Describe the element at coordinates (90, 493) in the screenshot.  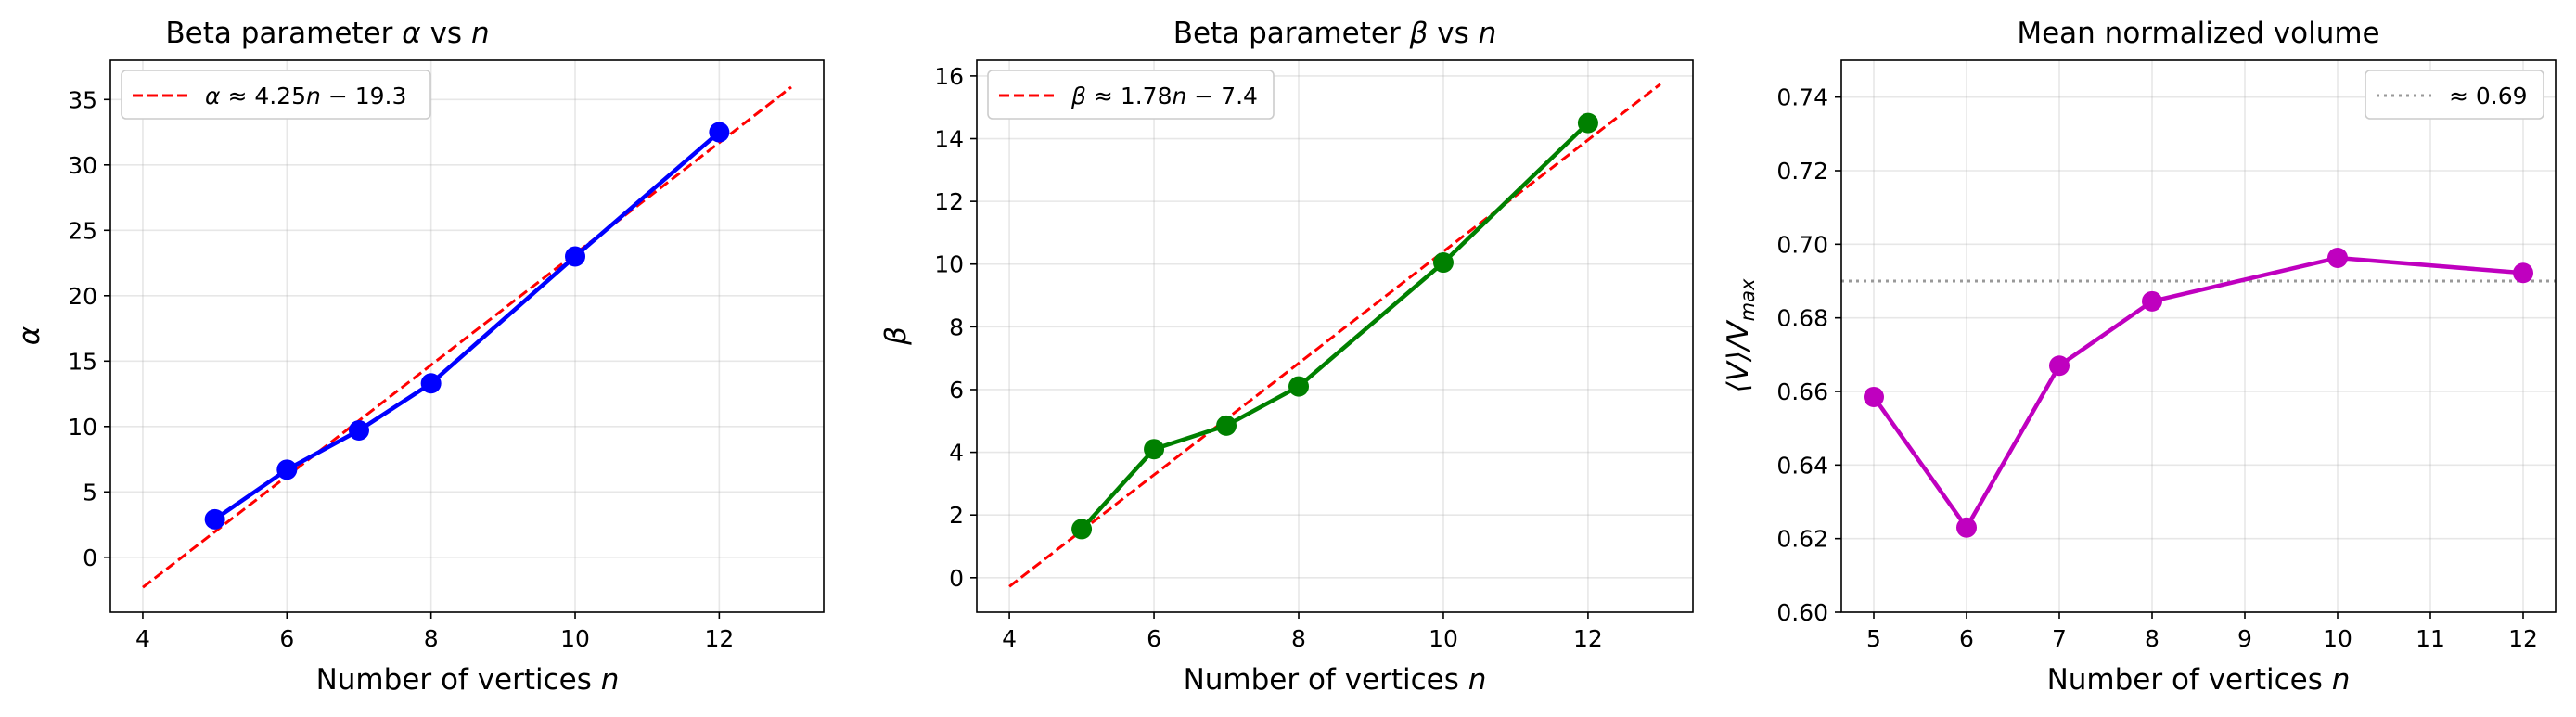
I see `y-tick-label: 5` at that location.